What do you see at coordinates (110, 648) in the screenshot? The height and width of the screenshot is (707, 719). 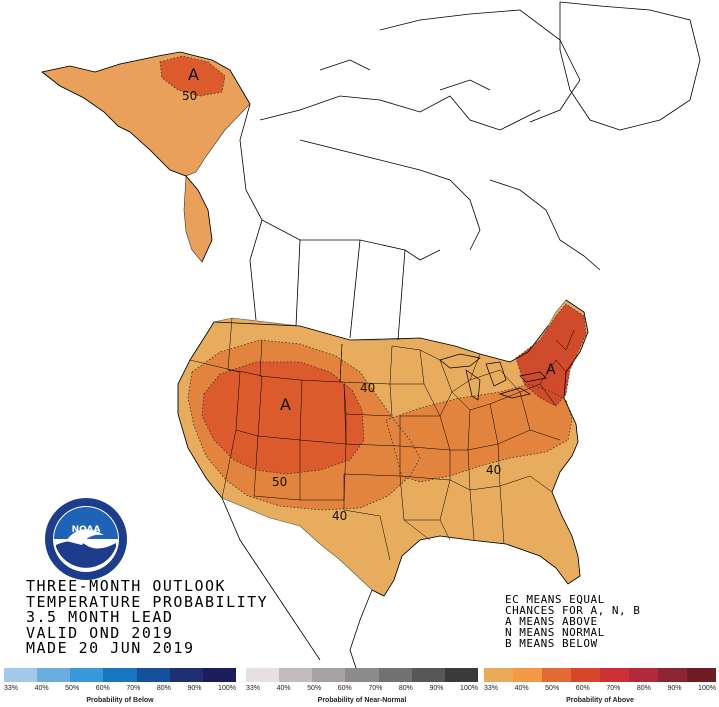 I see `title-line-5: MADE 20 JUN 2019` at bounding box center [110, 648].